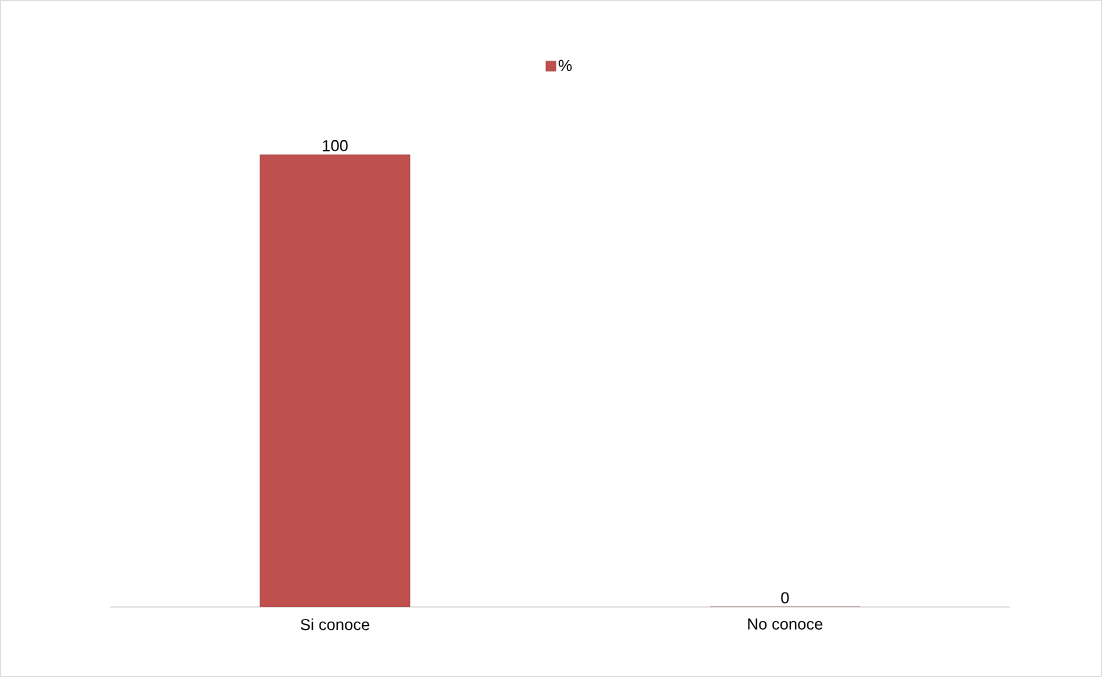 Image resolution: width=1102 pixels, height=677 pixels. I want to click on legend-label: %, so click(565, 65).